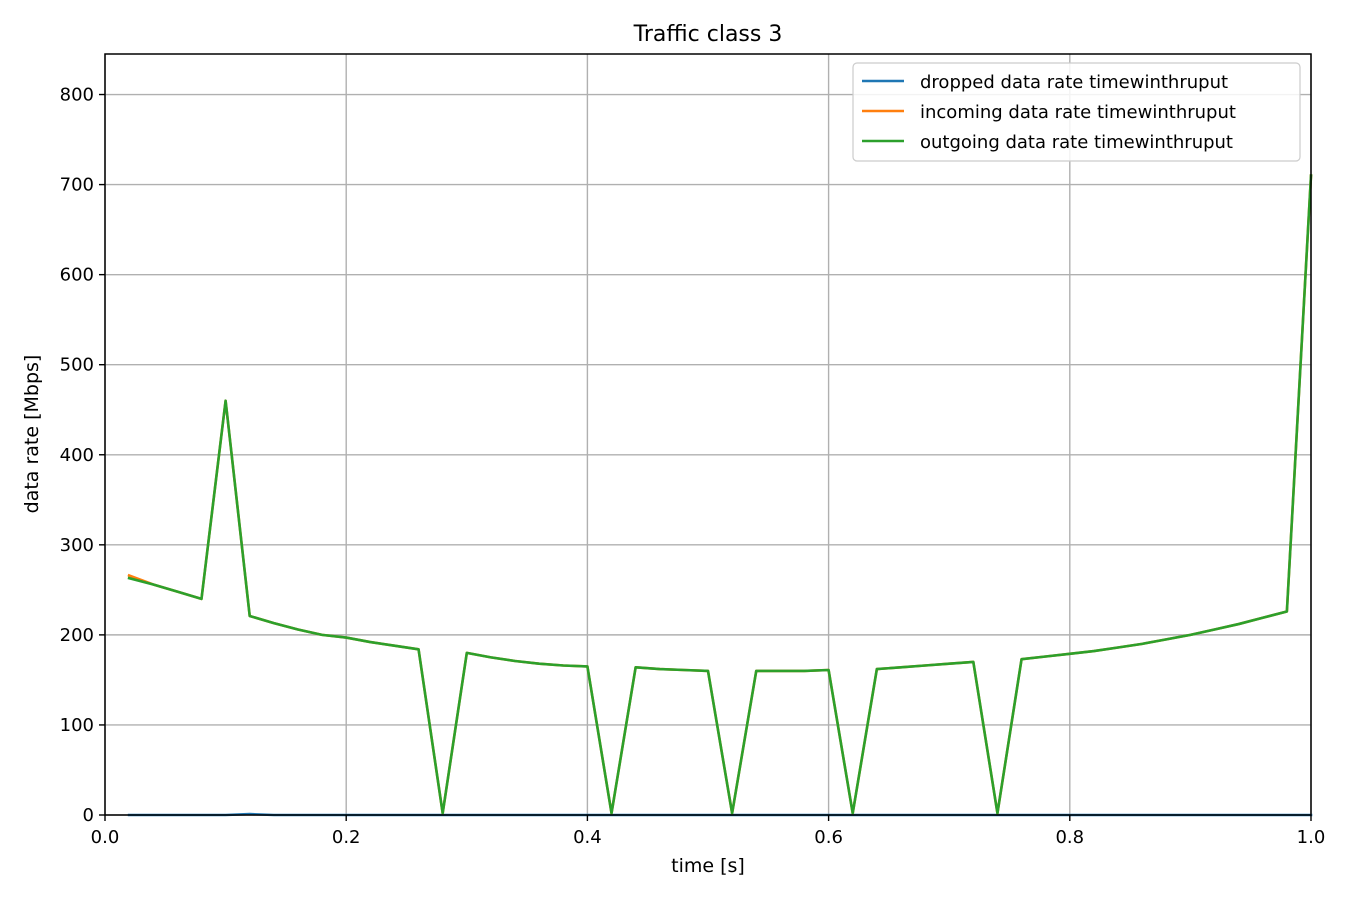 This screenshot has height=900, width=1350. I want to click on x-axis-ticks: 0.0 0.2 0.4 0.6 0.8 1.0, so click(708, 831).